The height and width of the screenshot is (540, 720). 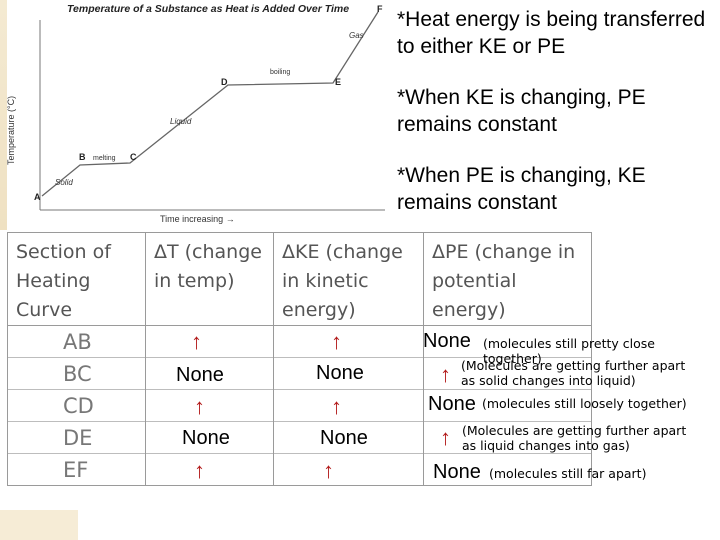 I want to click on section-cell: AB, so click(x=76, y=341).